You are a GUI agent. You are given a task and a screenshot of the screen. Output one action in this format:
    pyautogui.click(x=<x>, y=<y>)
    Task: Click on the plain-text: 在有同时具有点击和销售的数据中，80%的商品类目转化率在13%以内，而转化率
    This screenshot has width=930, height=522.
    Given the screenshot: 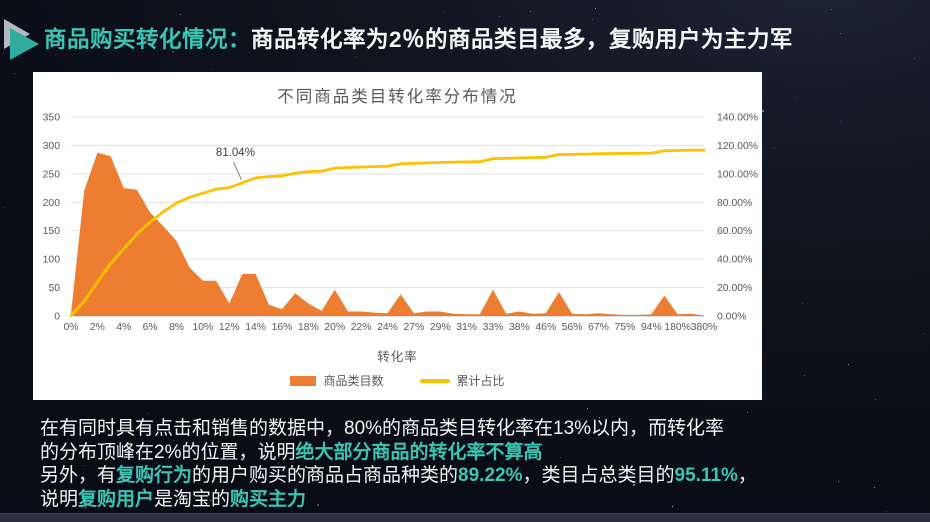 What is the action you would take?
    pyautogui.click(x=382, y=428)
    